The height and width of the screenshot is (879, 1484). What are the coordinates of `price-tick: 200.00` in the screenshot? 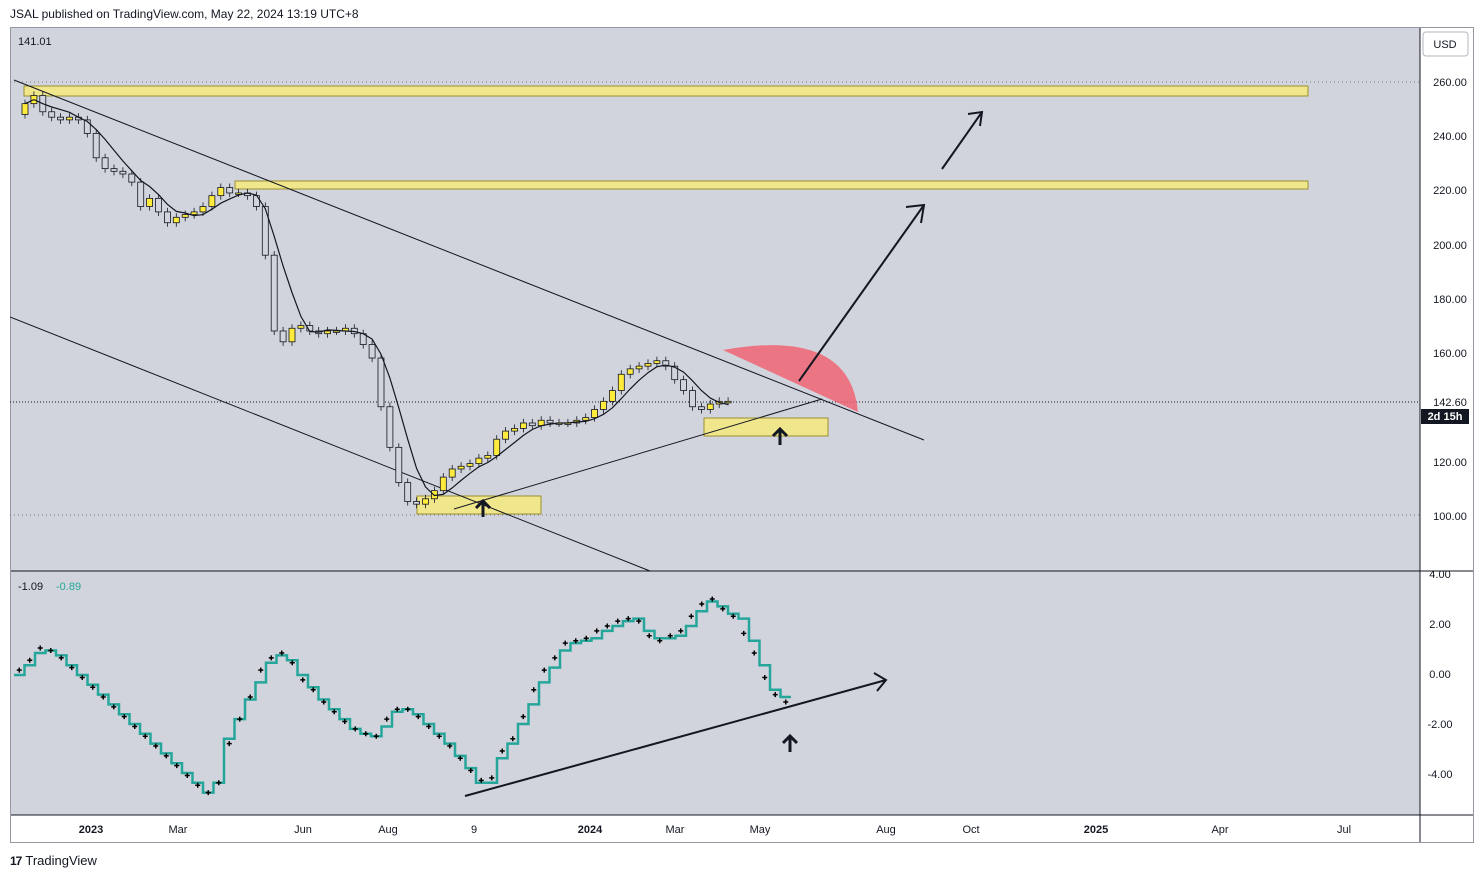 It's located at (1450, 246).